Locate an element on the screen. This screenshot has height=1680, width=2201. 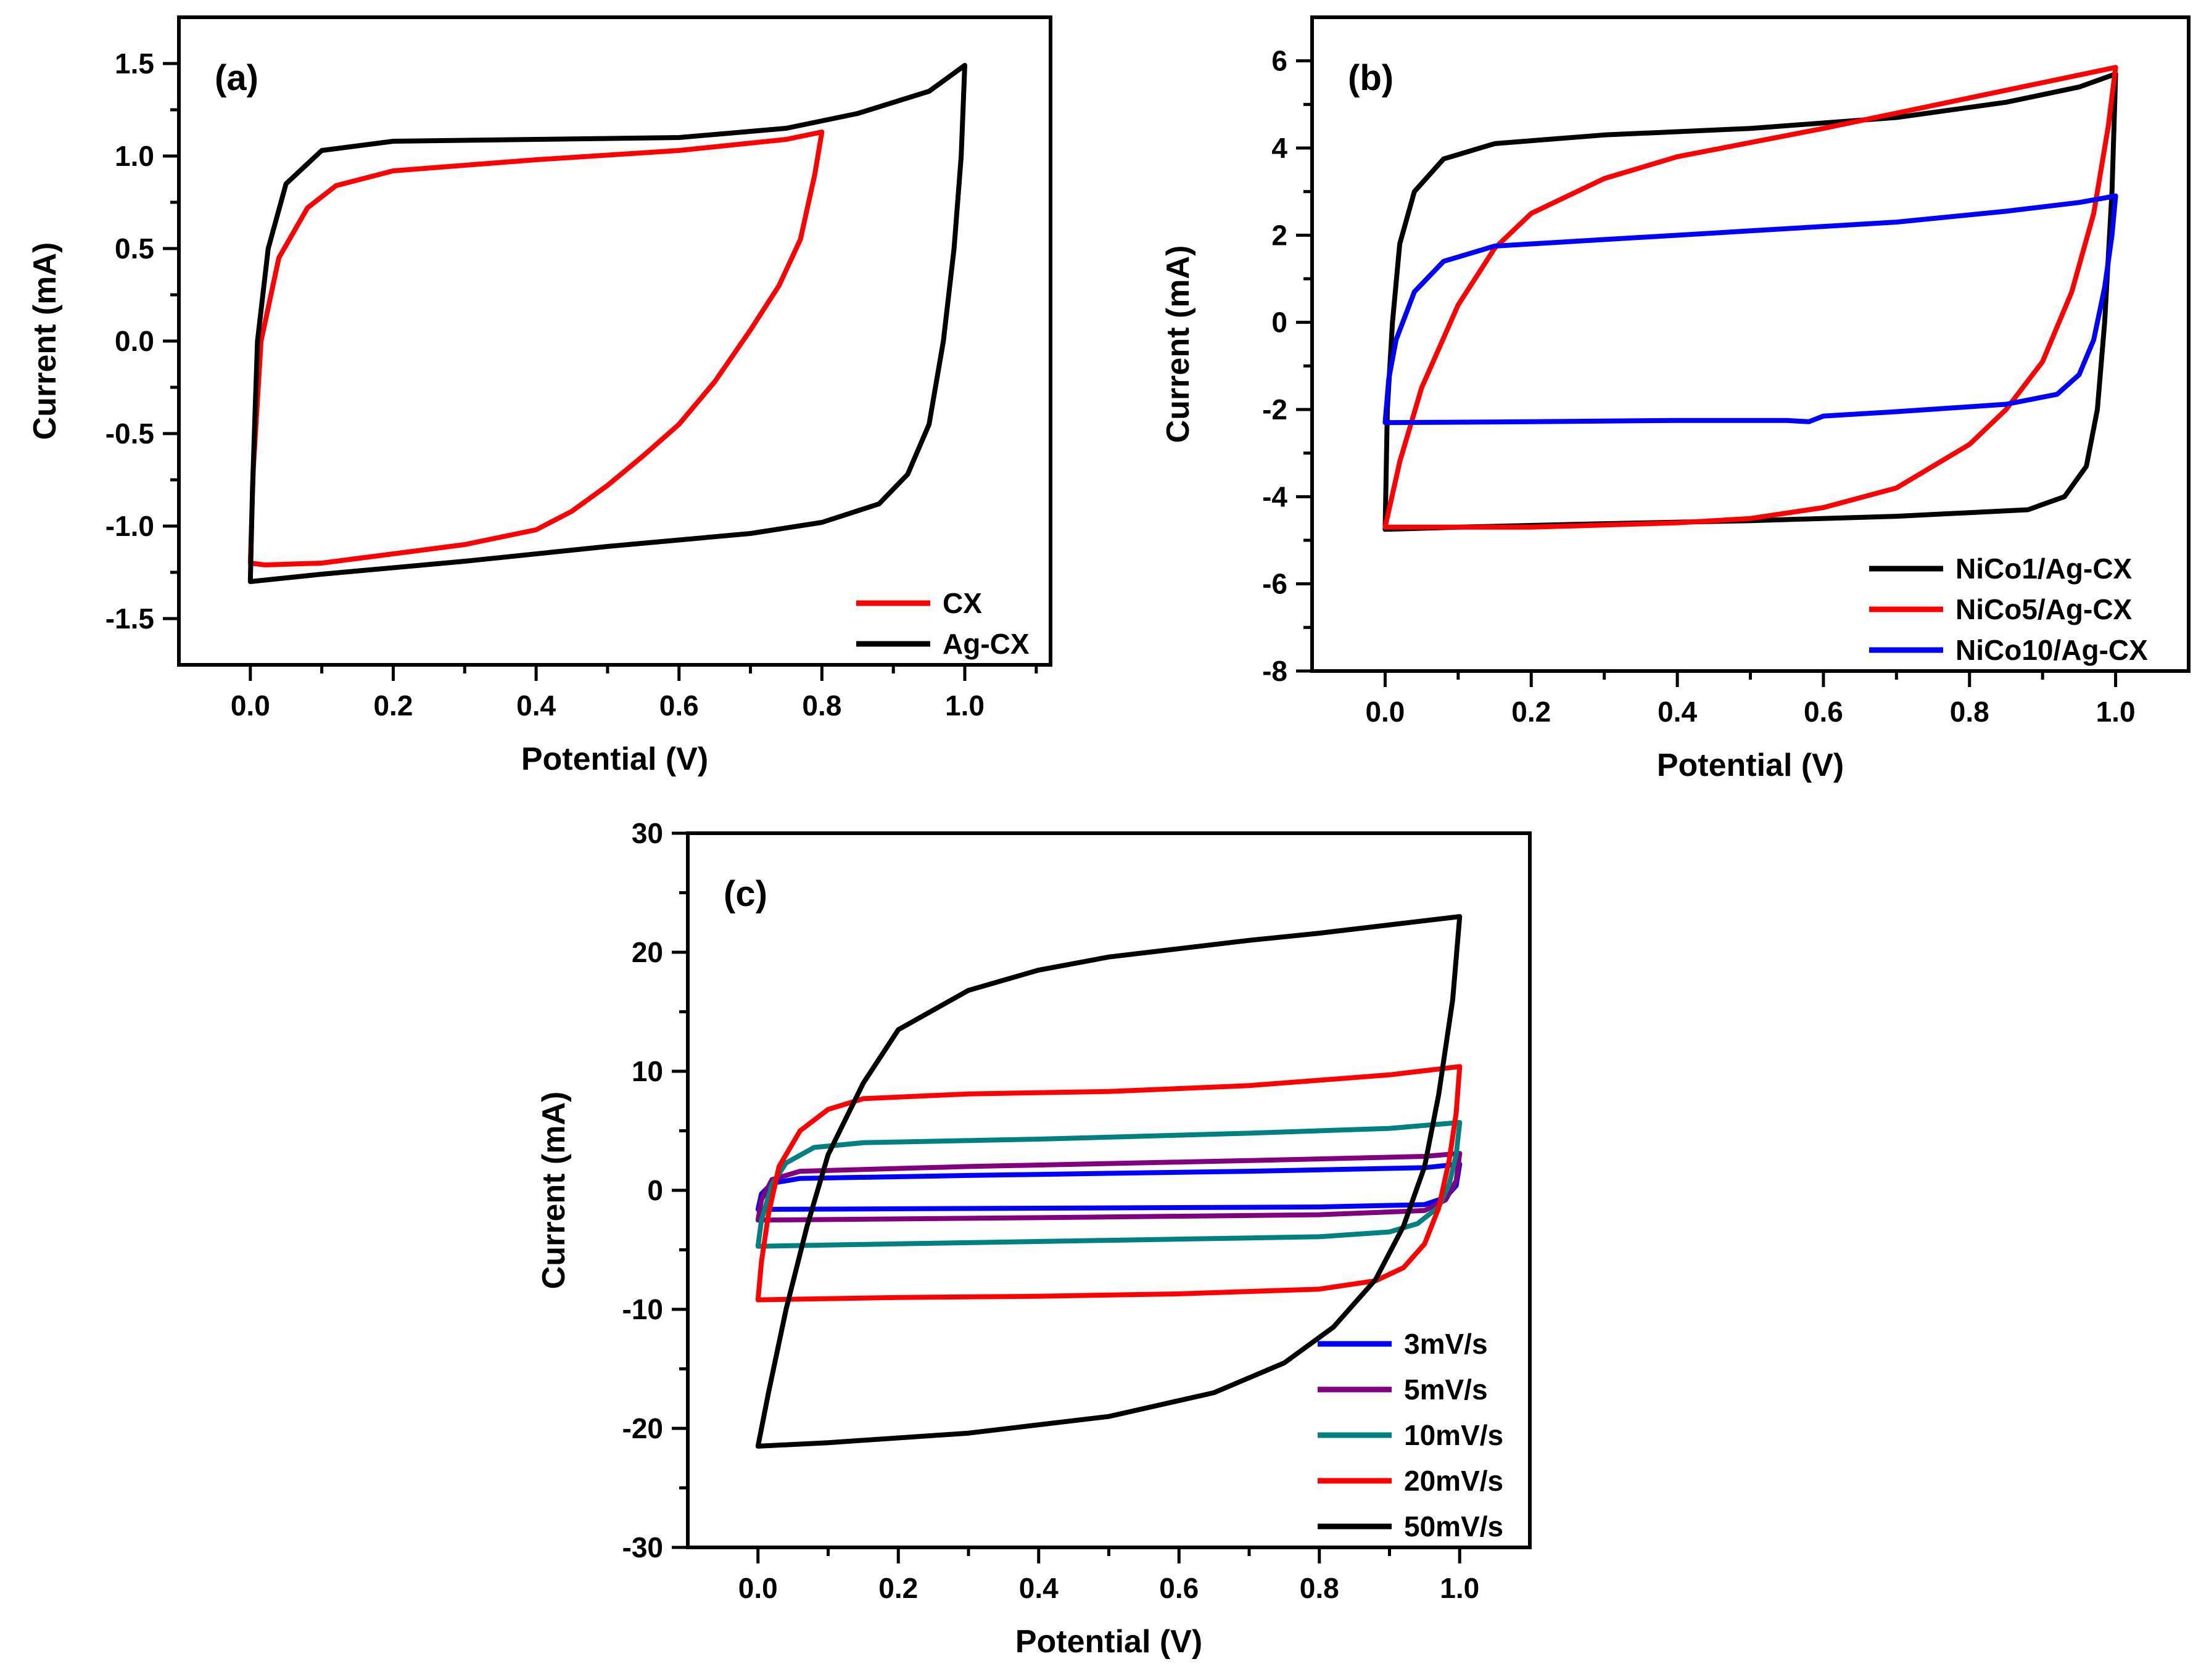
y-tick-label: -20 is located at coordinates (642, 1428).